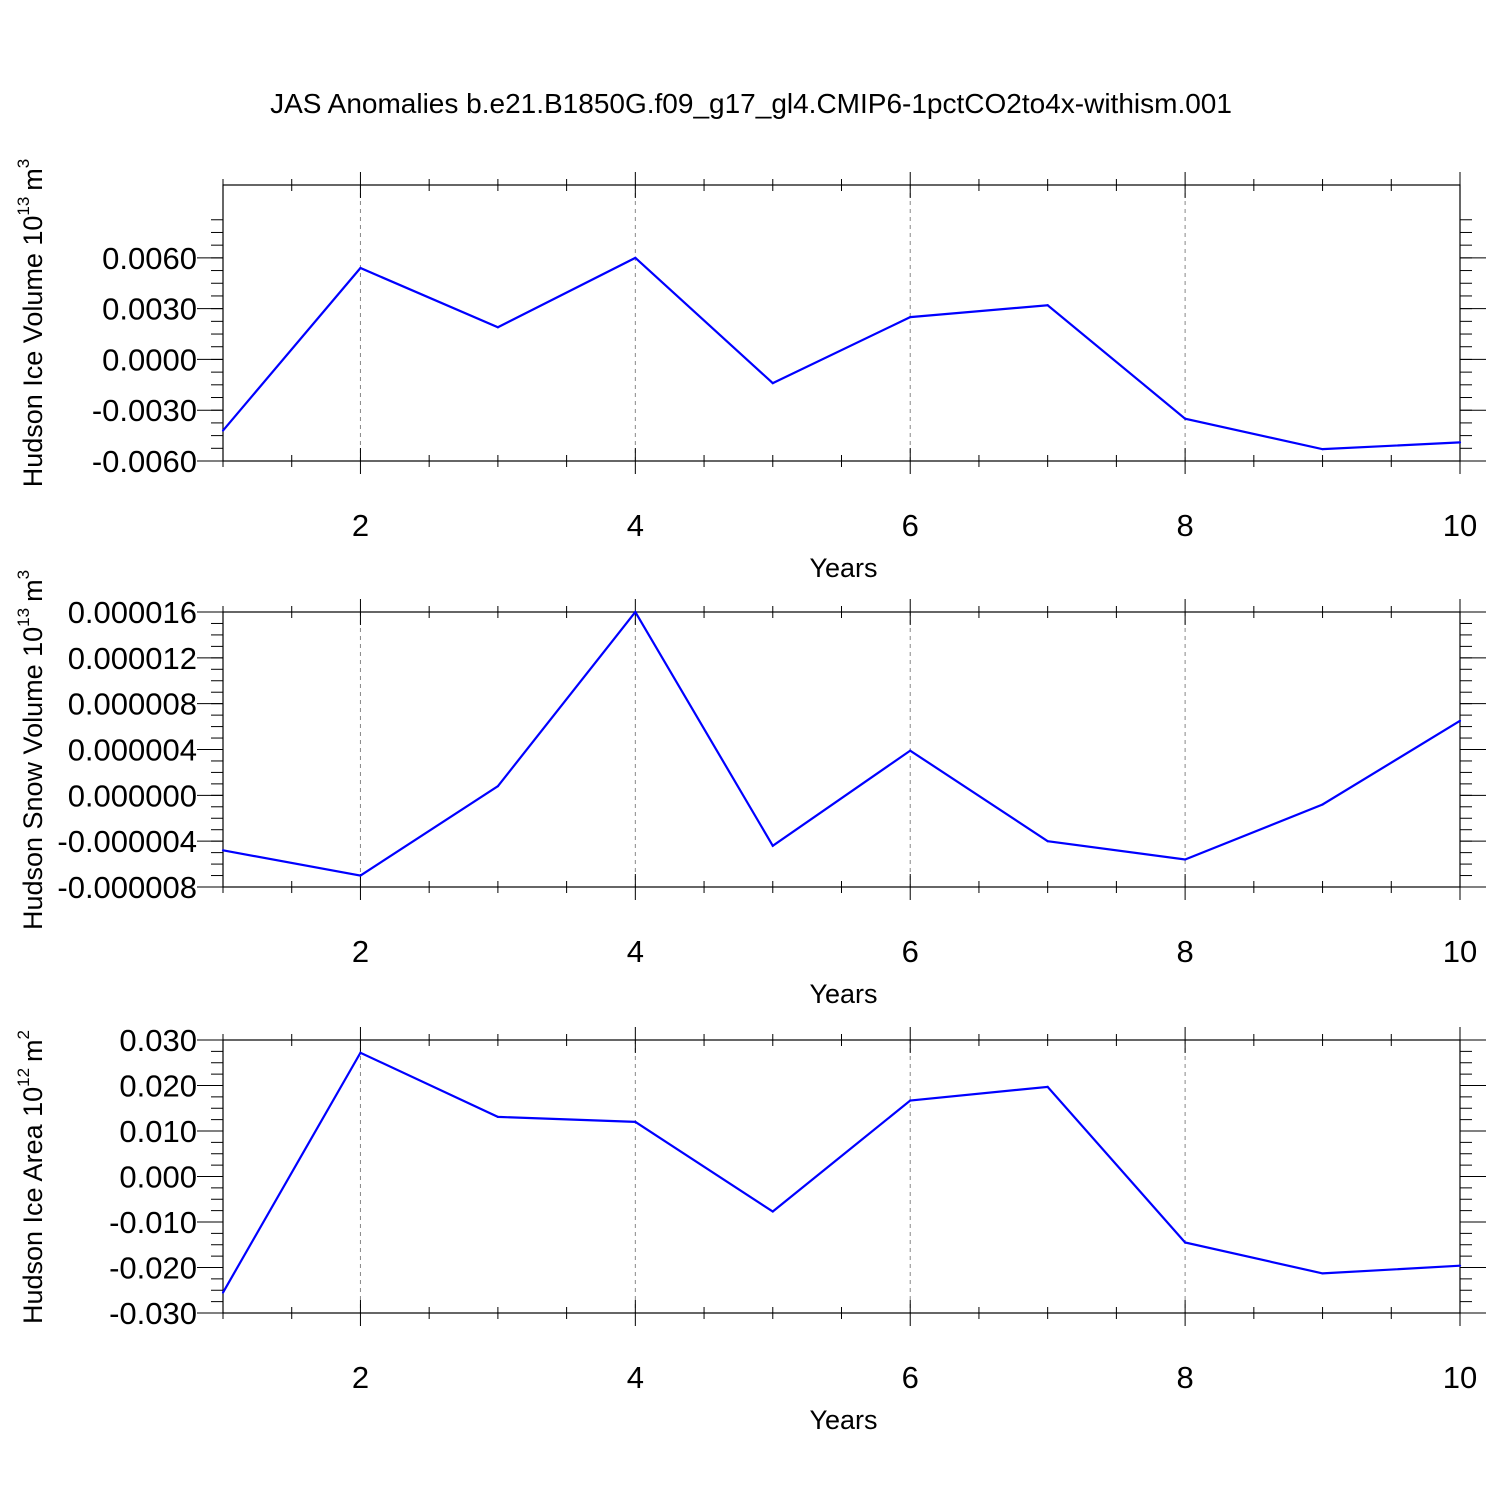 This screenshot has height=1505, width=1500. I want to click on y-tick-label: 0.0030, so click(149, 309).